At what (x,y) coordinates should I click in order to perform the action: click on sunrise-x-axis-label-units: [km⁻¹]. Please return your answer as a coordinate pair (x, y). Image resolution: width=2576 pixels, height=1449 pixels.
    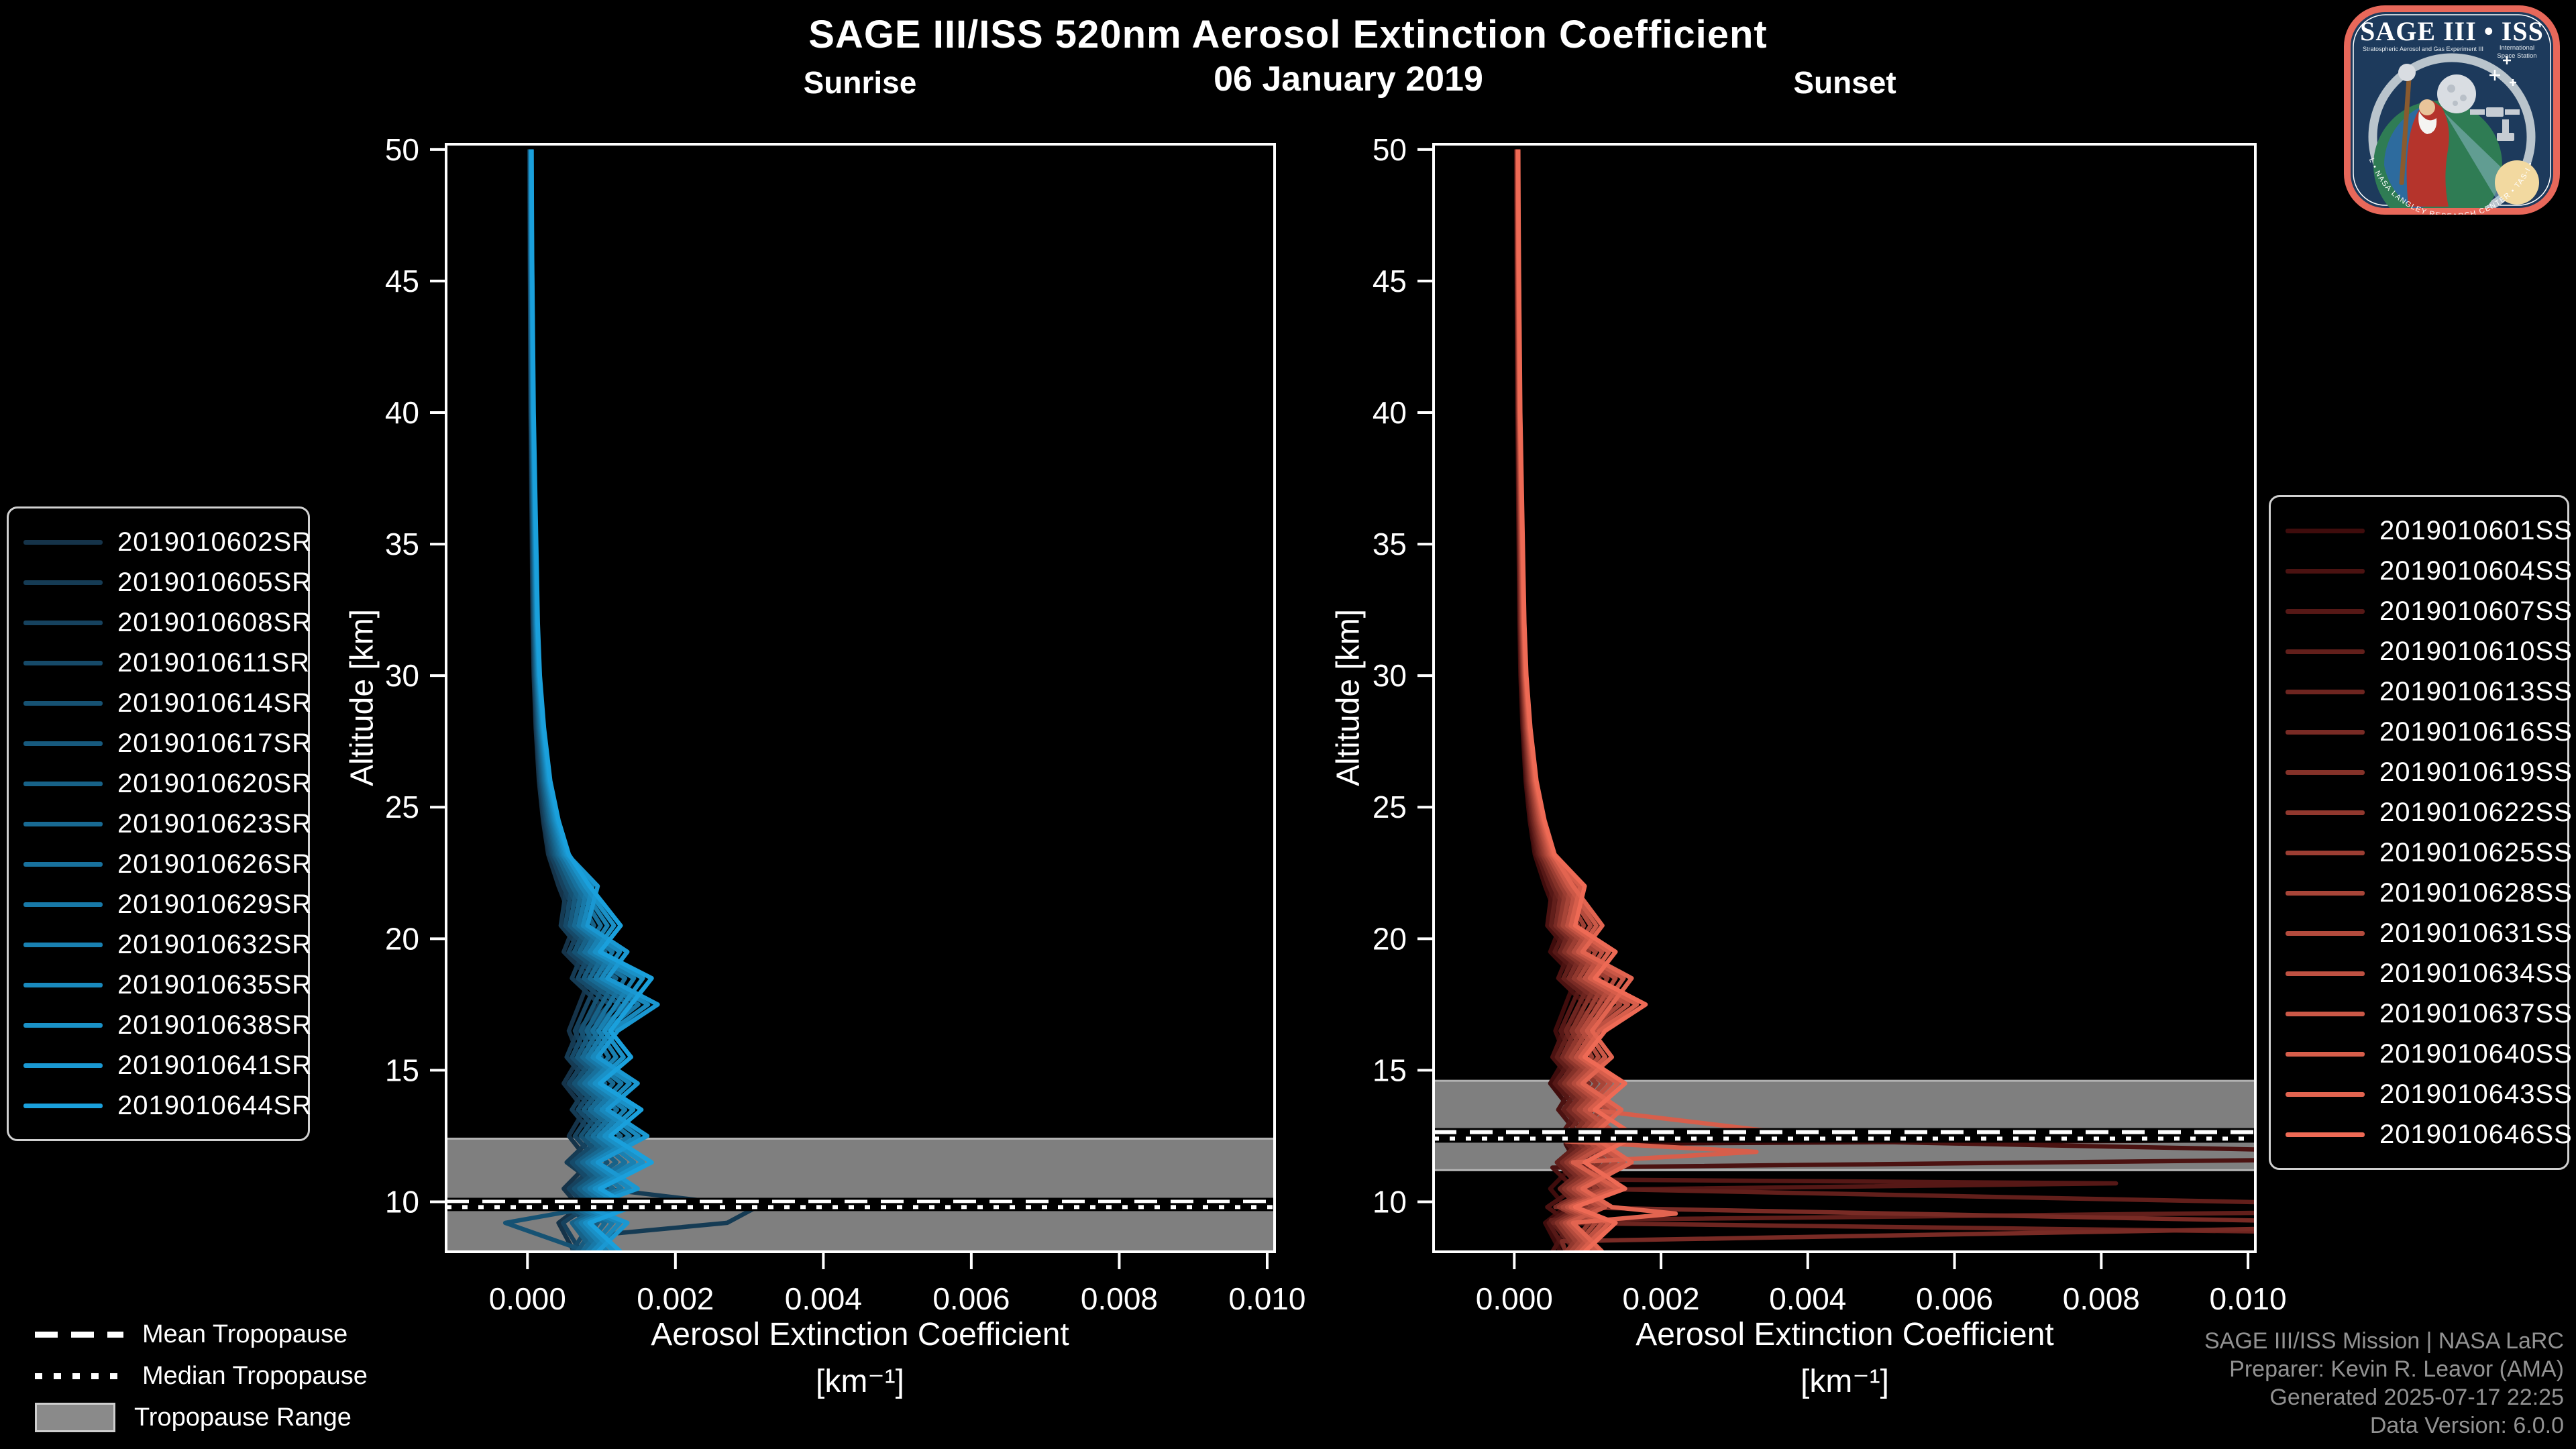
    Looking at the image, I should click on (860, 1381).